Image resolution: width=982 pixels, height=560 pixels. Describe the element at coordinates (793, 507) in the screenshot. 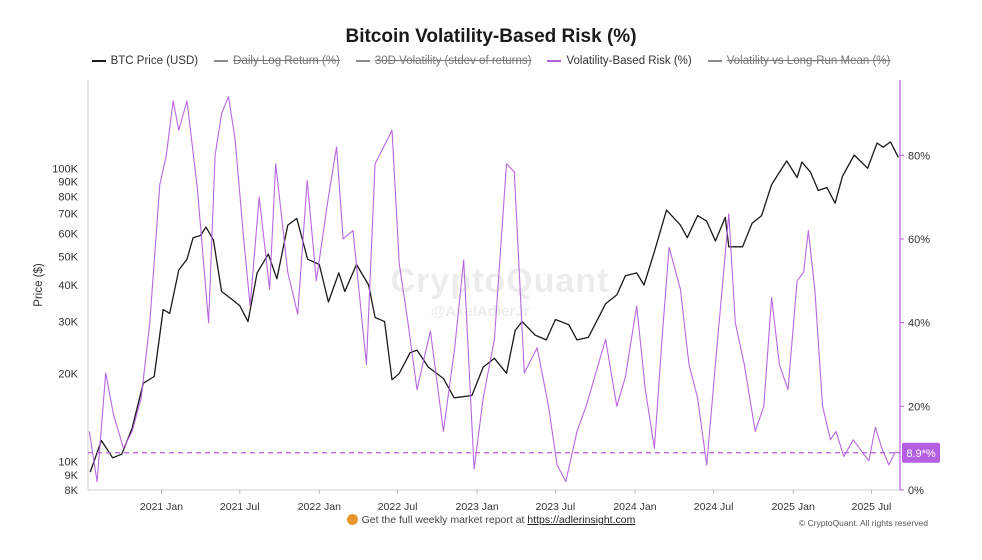

I see `x-tick-label: 2025 Jan` at that location.